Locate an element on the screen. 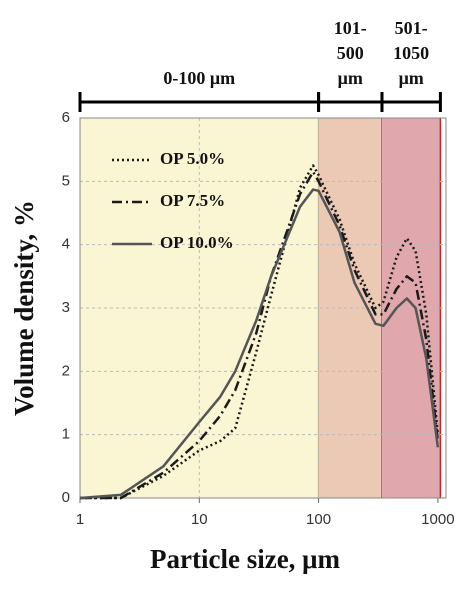 The width and height of the screenshot is (467, 593). legend-label: OP 10.0% is located at coordinates (197, 242).